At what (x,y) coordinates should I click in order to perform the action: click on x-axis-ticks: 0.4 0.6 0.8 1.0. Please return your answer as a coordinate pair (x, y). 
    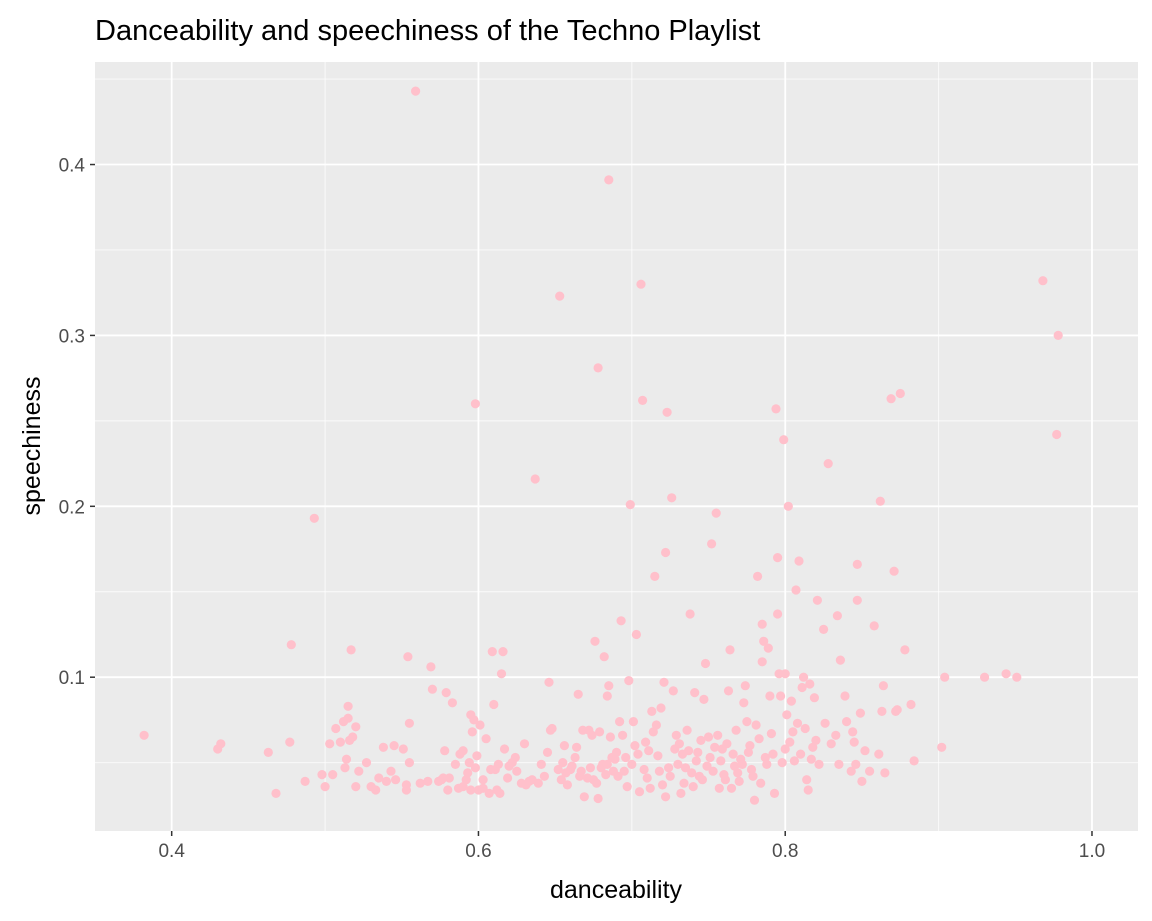
    Looking at the image, I should click on (631, 846).